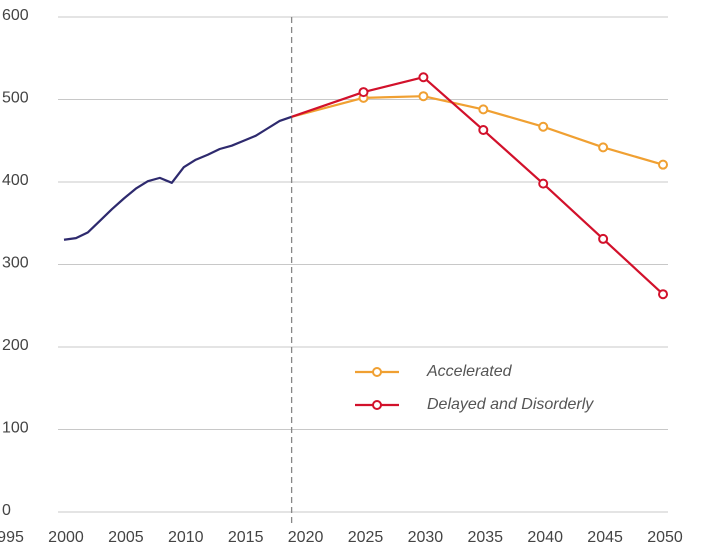 Image resolution: width=713 pixels, height=549 pixels. What do you see at coordinates (485, 537) in the screenshot?
I see `x-tick-label: 2035` at bounding box center [485, 537].